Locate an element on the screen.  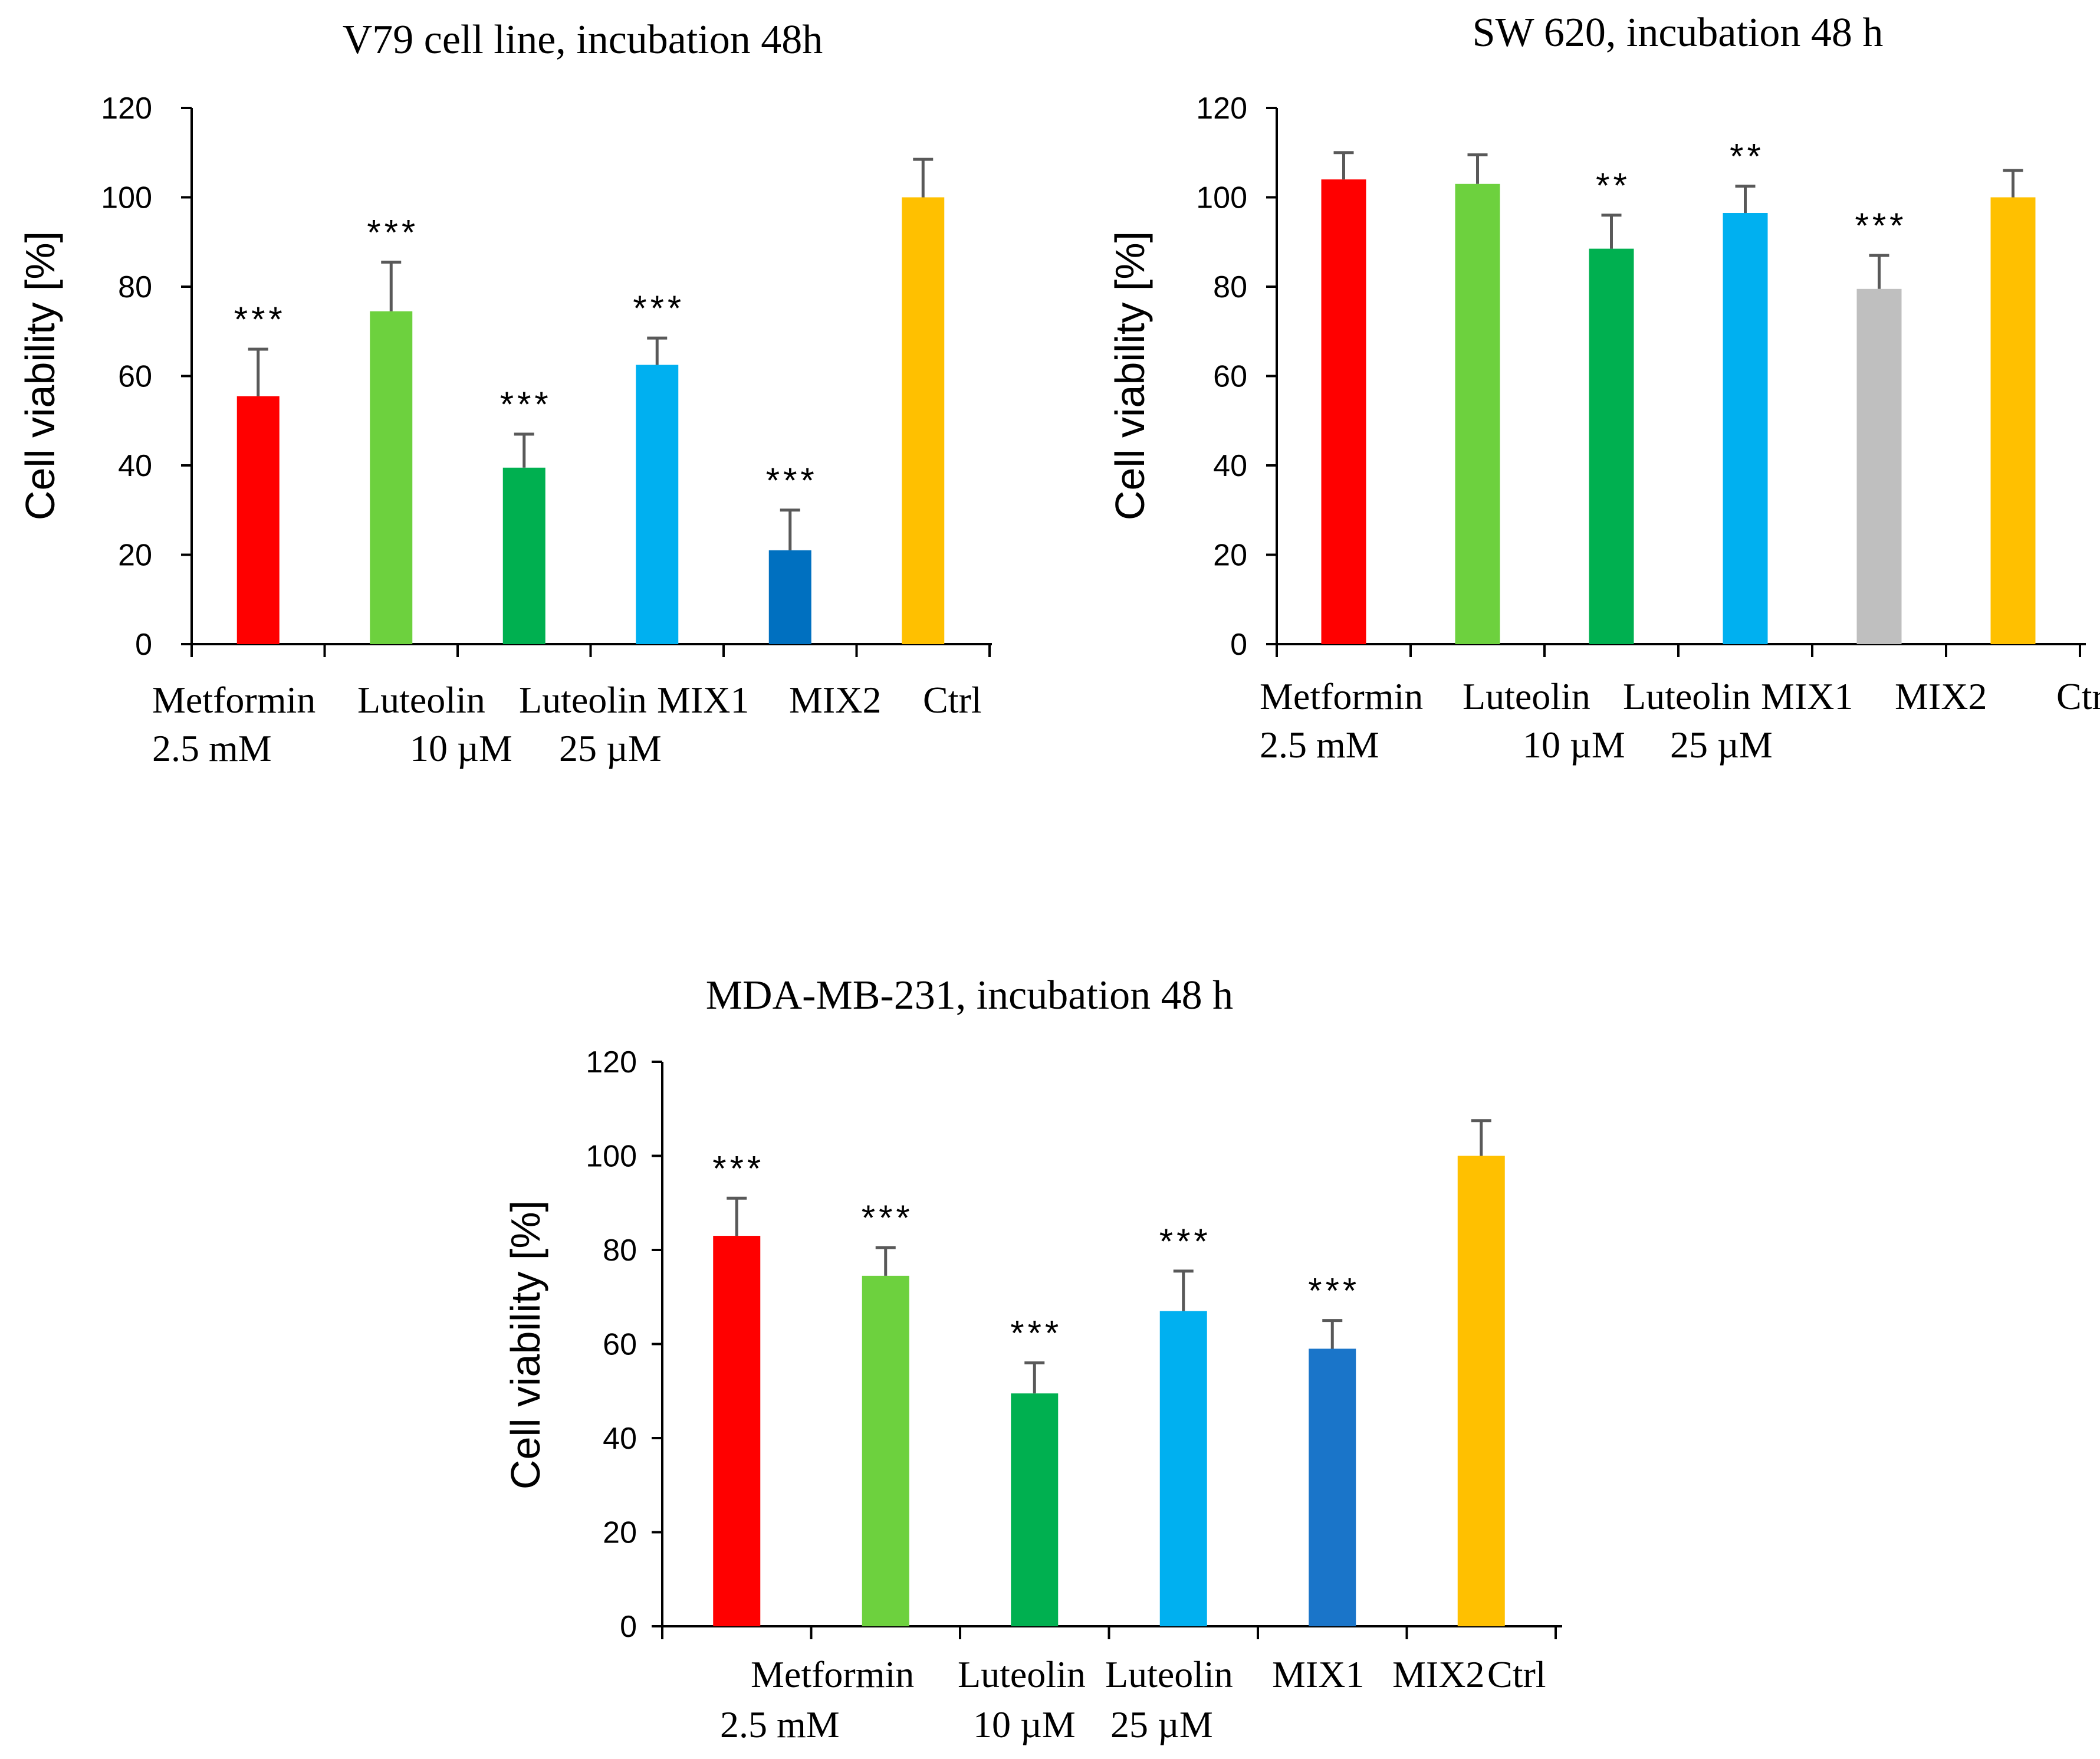
chart-title: V79 cell line, incubation 48h is located at coordinates (583, 40).